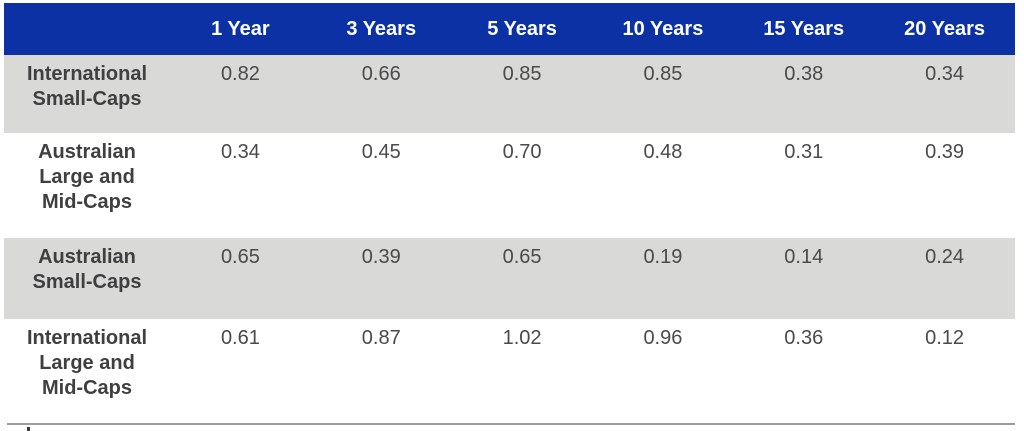 The image size is (1024, 431). I want to click on data-cell: 0.48, so click(663, 152).